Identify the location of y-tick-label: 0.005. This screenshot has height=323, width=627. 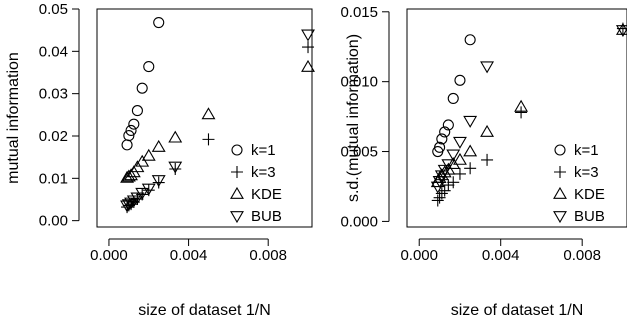
(359, 152).